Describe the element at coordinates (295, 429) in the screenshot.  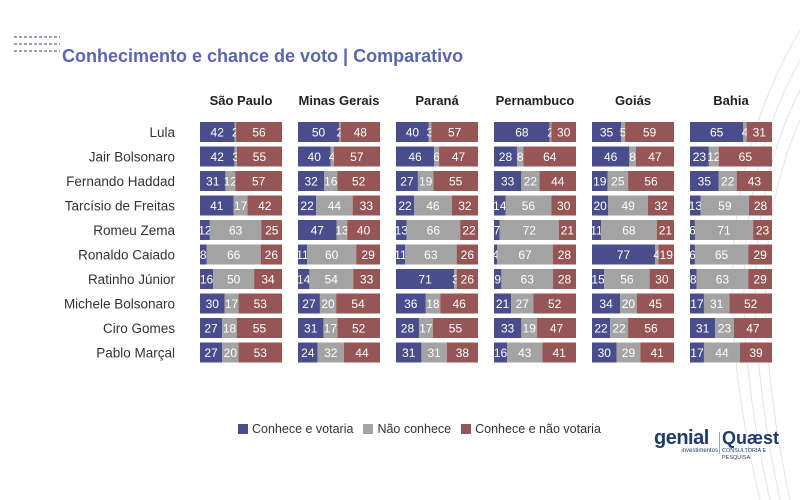
I see `legend-item-conhece-votaria: Conhece e votaria` at that location.